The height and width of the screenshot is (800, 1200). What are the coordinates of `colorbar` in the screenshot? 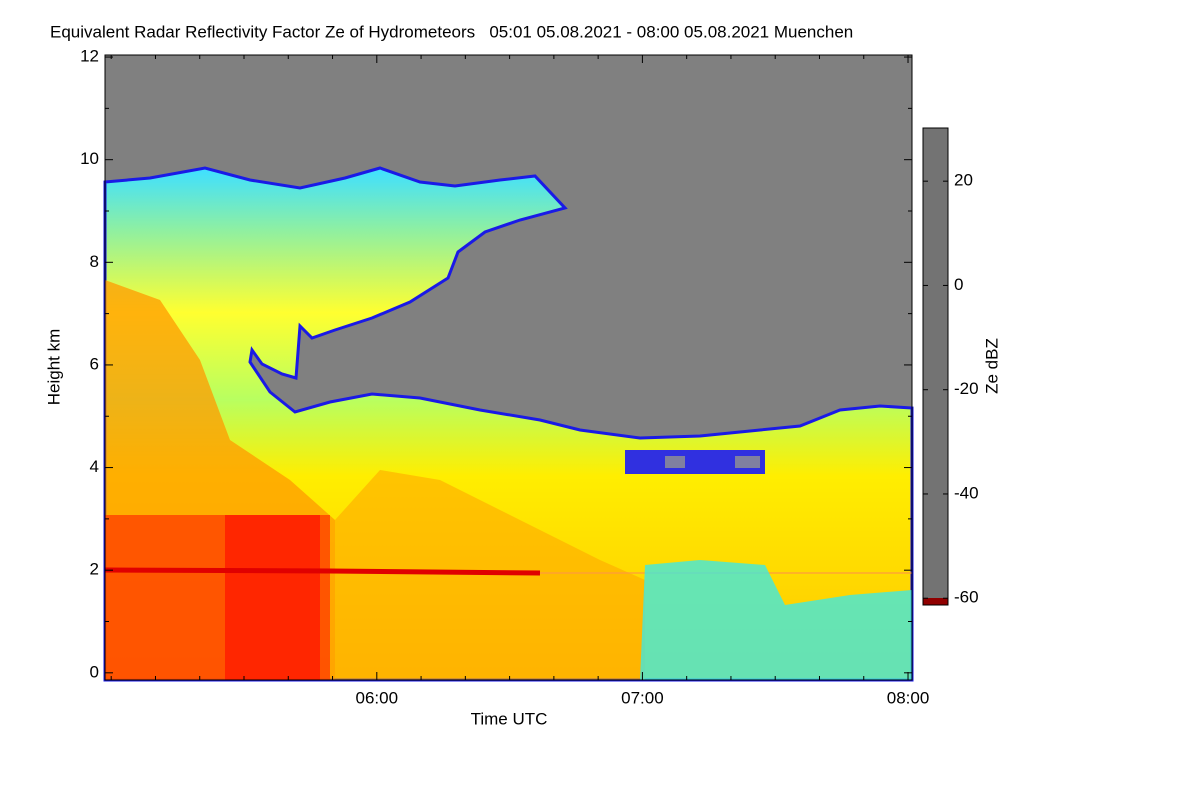 It's located at (935, 366).